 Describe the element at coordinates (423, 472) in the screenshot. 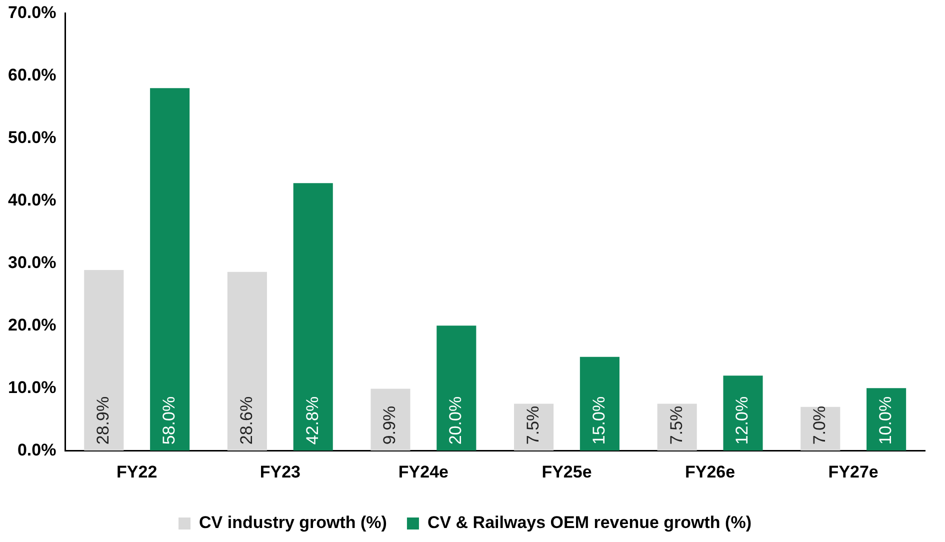

I see `x-tick-label: FY24e` at that location.